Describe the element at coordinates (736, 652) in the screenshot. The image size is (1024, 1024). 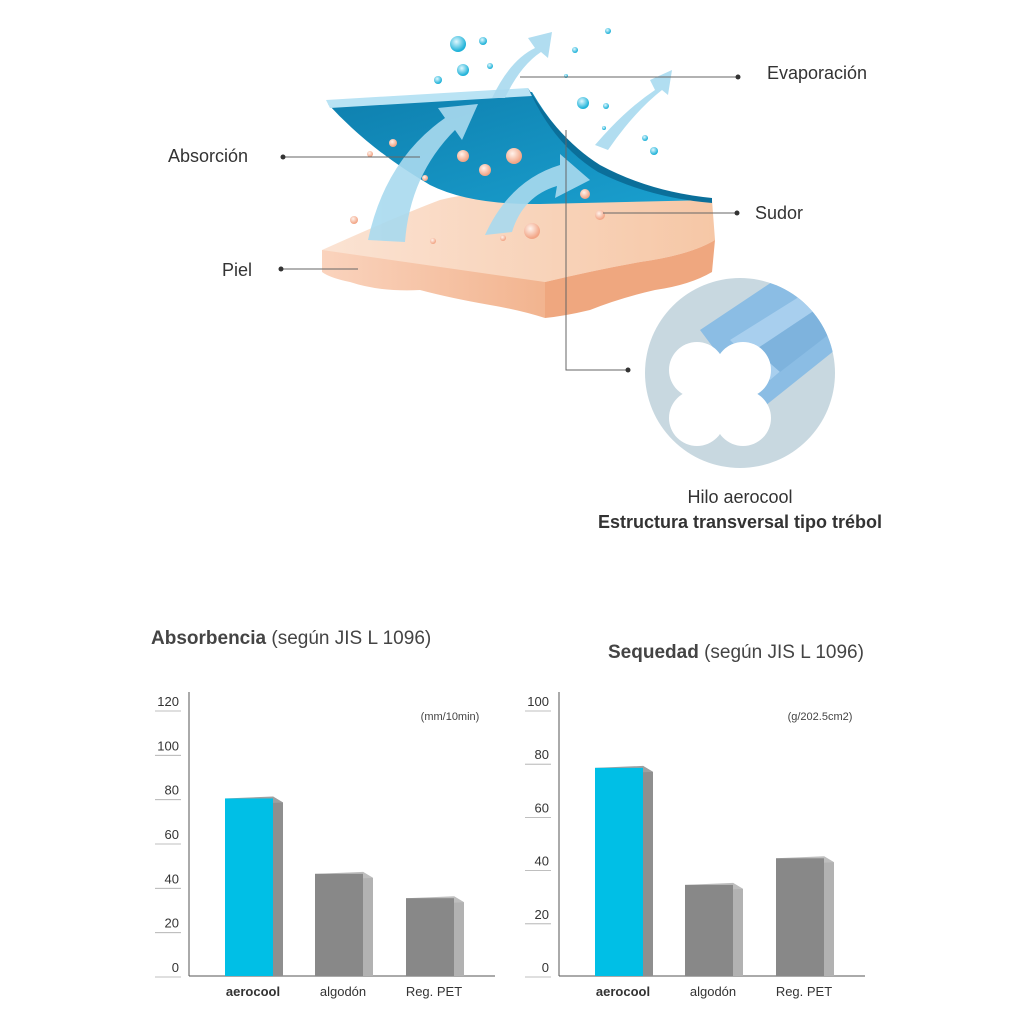
I see `chart2-title: Sequedad (según JIS L 1096)` at that location.